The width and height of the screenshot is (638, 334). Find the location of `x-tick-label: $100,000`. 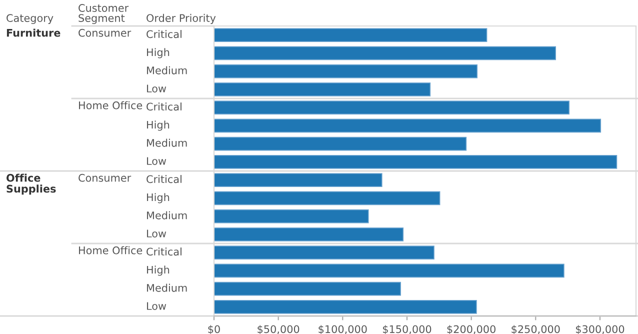

x-tick-label: $100,000 is located at coordinates (342, 329).